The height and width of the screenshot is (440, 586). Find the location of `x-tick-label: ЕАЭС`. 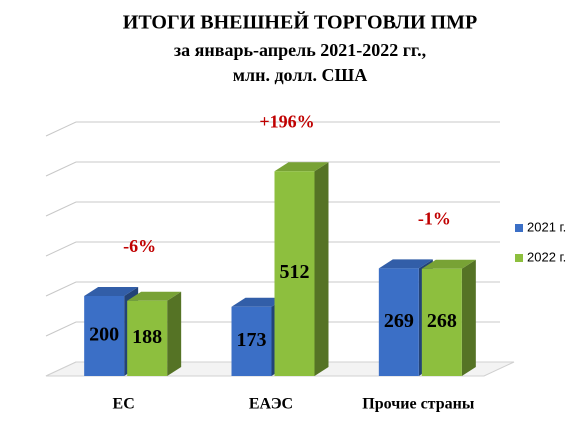

x-tick-label: ЕАЭС is located at coordinates (271, 404).